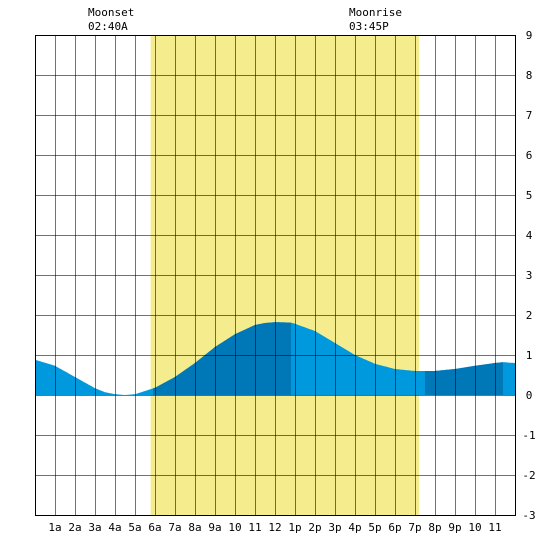 Image resolution: width=550 pixels, height=550 pixels. What do you see at coordinates (434, 527) in the screenshot?
I see `x-tick-label: 8p` at bounding box center [434, 527].